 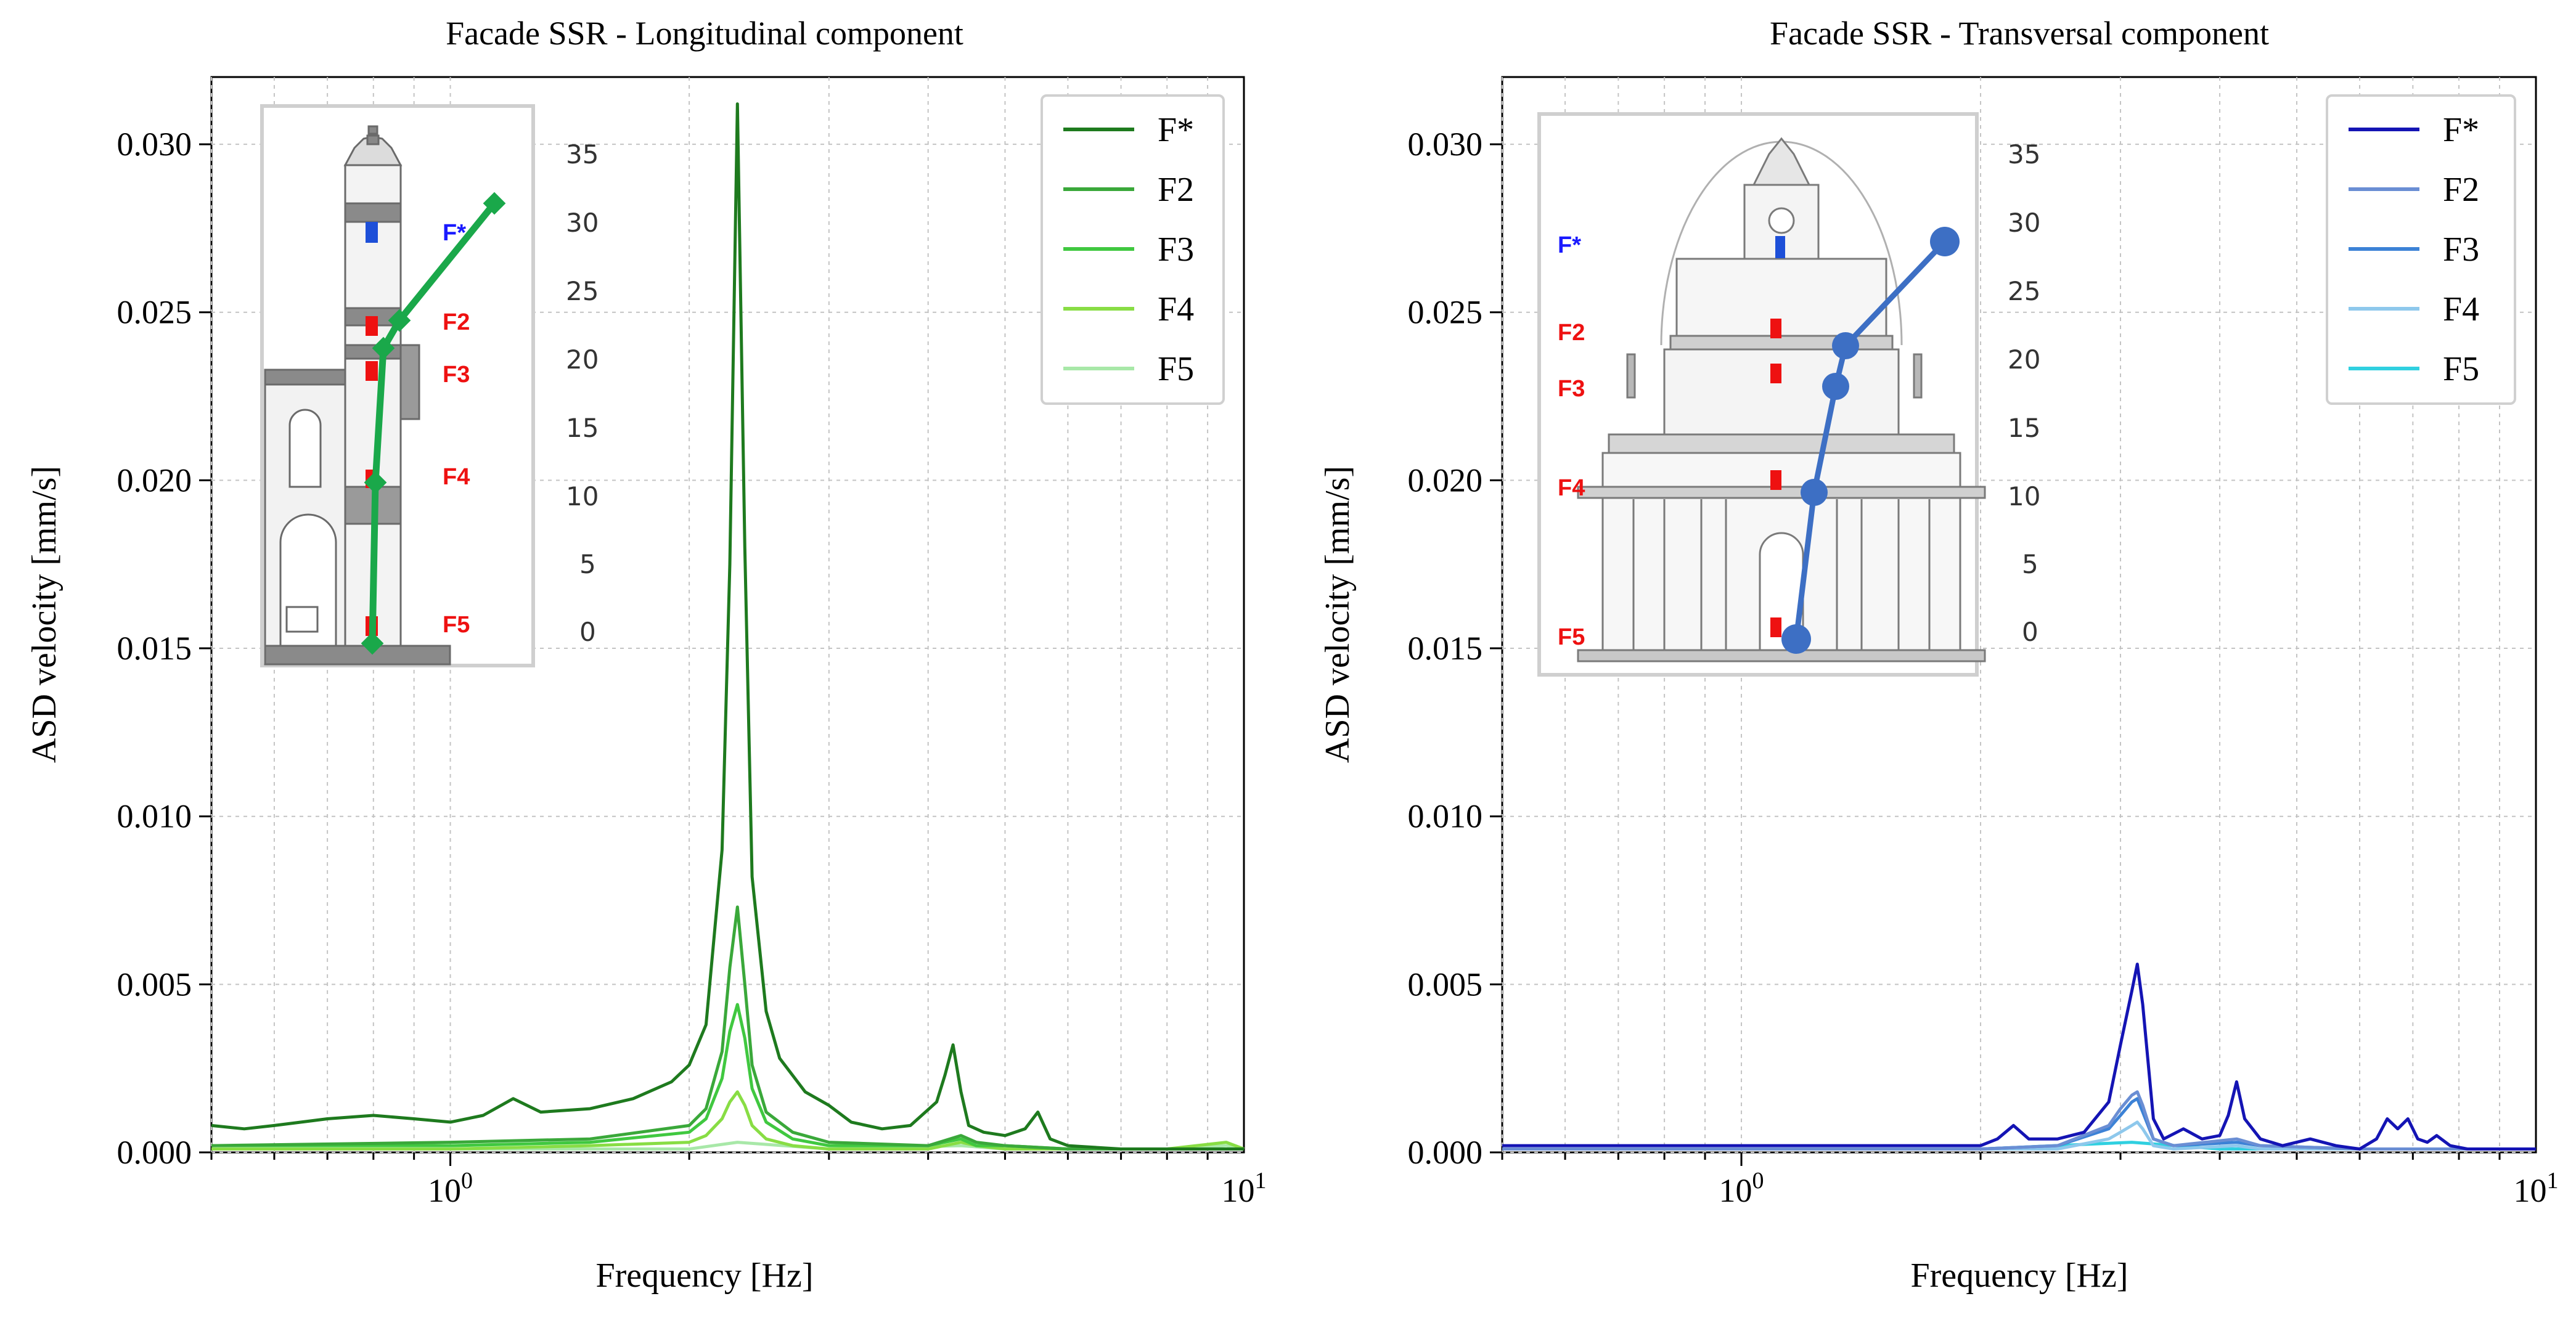 What do you see at coordinates (847, 1188) in the screenshot?
I see `x-tick-labels: 100 101` at bounding box center [847, 1188].